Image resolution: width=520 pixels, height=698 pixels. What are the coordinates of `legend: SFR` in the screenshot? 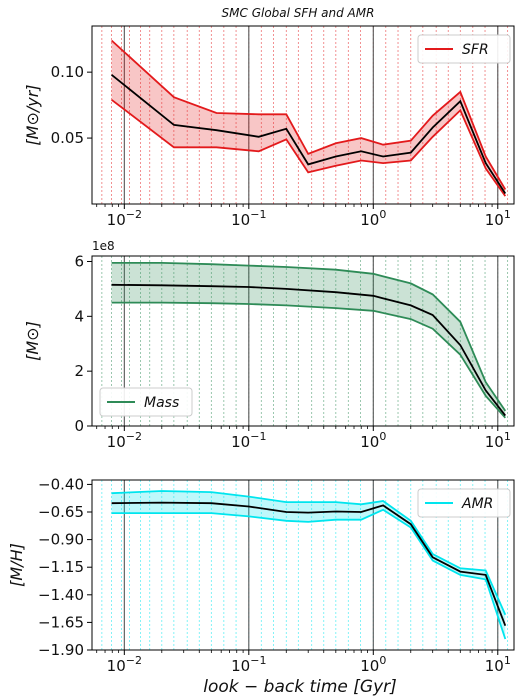 It's located at (464, 49).